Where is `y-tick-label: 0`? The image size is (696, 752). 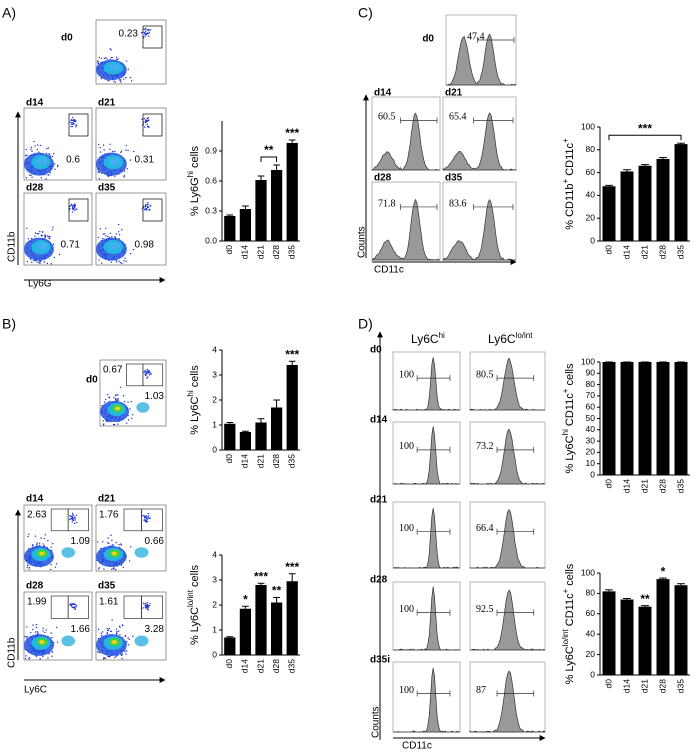 y-tick-label: 0 is located at coordinates (592, 474).